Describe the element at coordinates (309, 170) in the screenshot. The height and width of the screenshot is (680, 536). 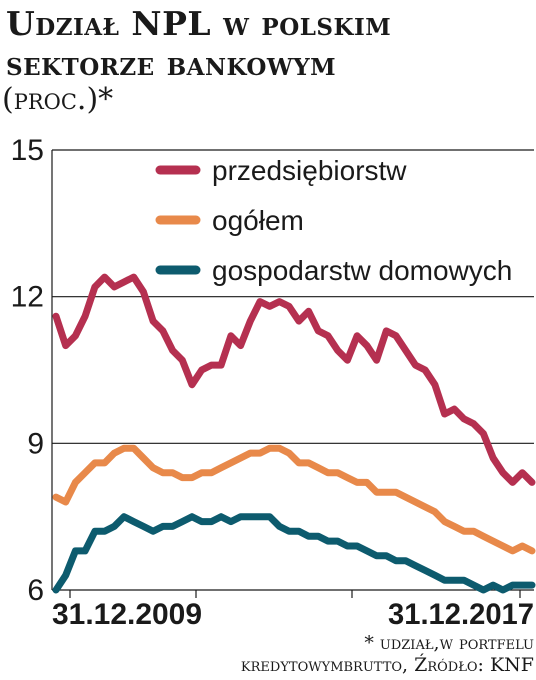
I see `legend-label-0: przedsiębiorstw` at that location.